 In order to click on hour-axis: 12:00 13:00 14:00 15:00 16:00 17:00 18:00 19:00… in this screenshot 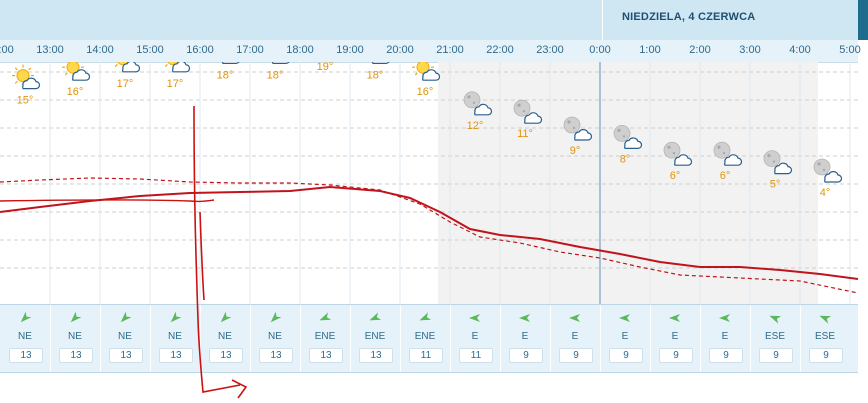, I will do `click(430, 51)`.